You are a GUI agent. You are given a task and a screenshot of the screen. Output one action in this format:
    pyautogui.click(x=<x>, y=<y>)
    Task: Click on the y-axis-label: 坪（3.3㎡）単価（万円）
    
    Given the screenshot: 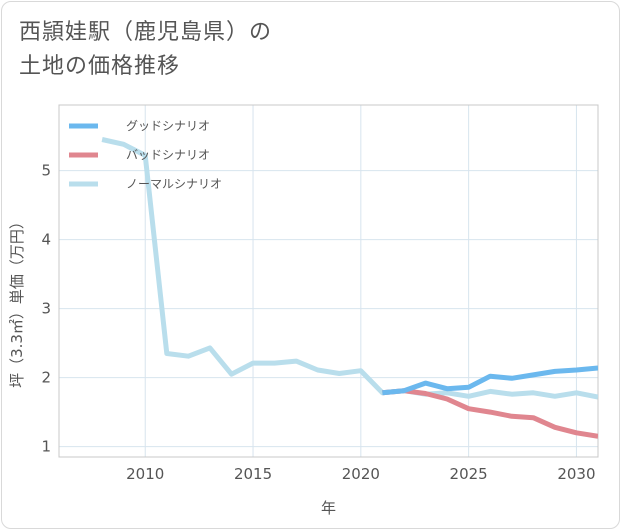 What is the action you would take?
    pyautogui.click(x=17, y=301)
    